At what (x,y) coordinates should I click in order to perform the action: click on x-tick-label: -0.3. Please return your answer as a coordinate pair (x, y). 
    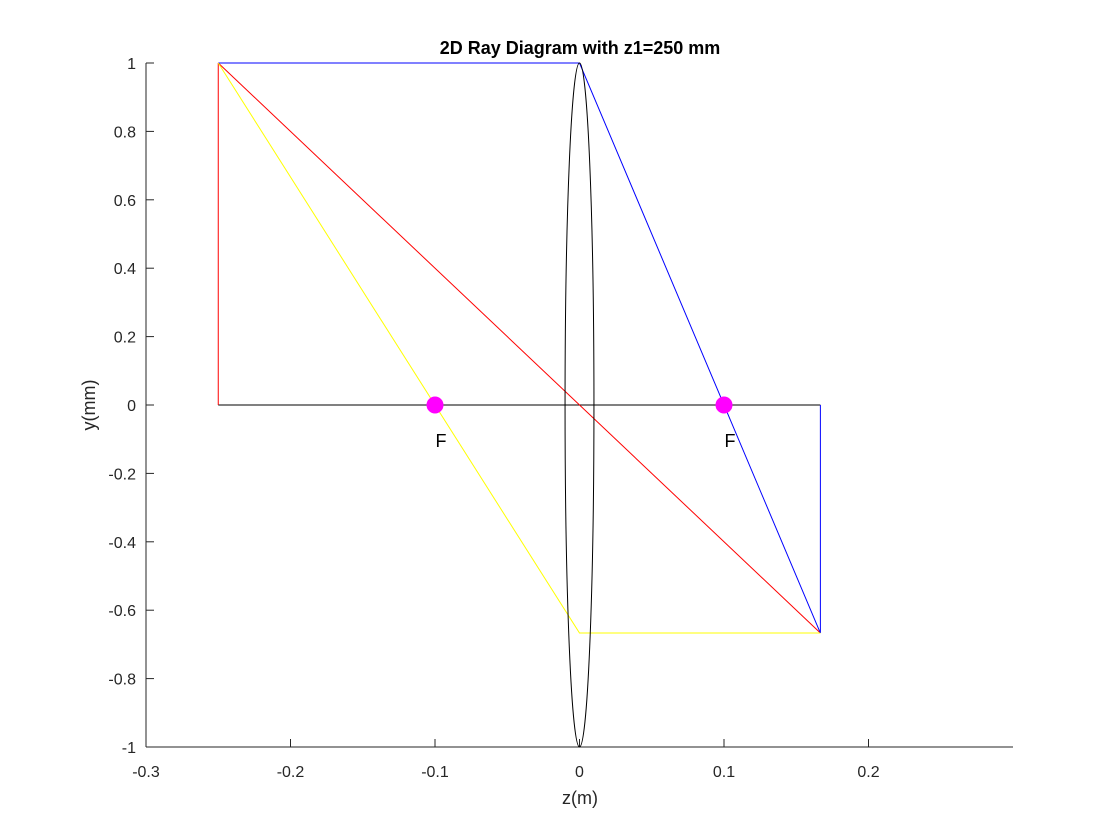
    Looking at the image, I should click on (146, 772).